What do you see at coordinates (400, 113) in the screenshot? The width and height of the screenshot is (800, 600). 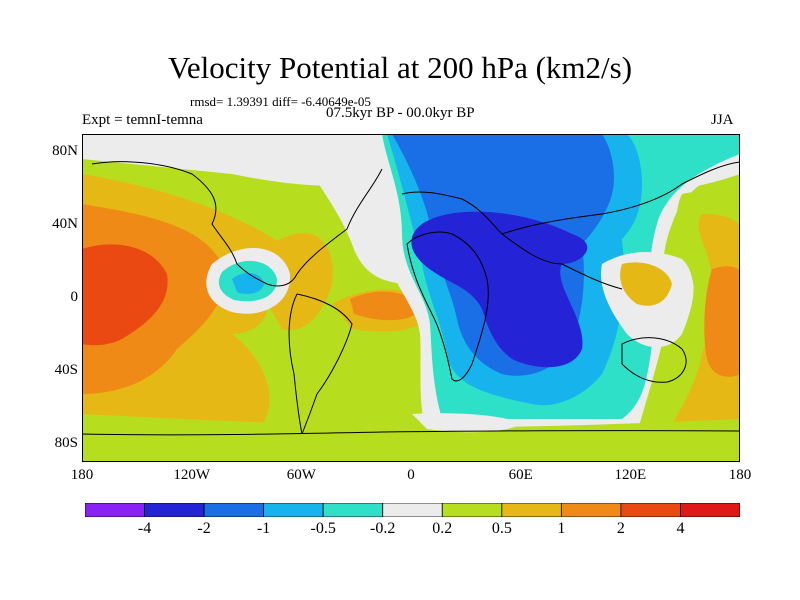 I see `period-label: 07.5kyr BP - 00.0kyr BP` at bounding box center [400, 113].